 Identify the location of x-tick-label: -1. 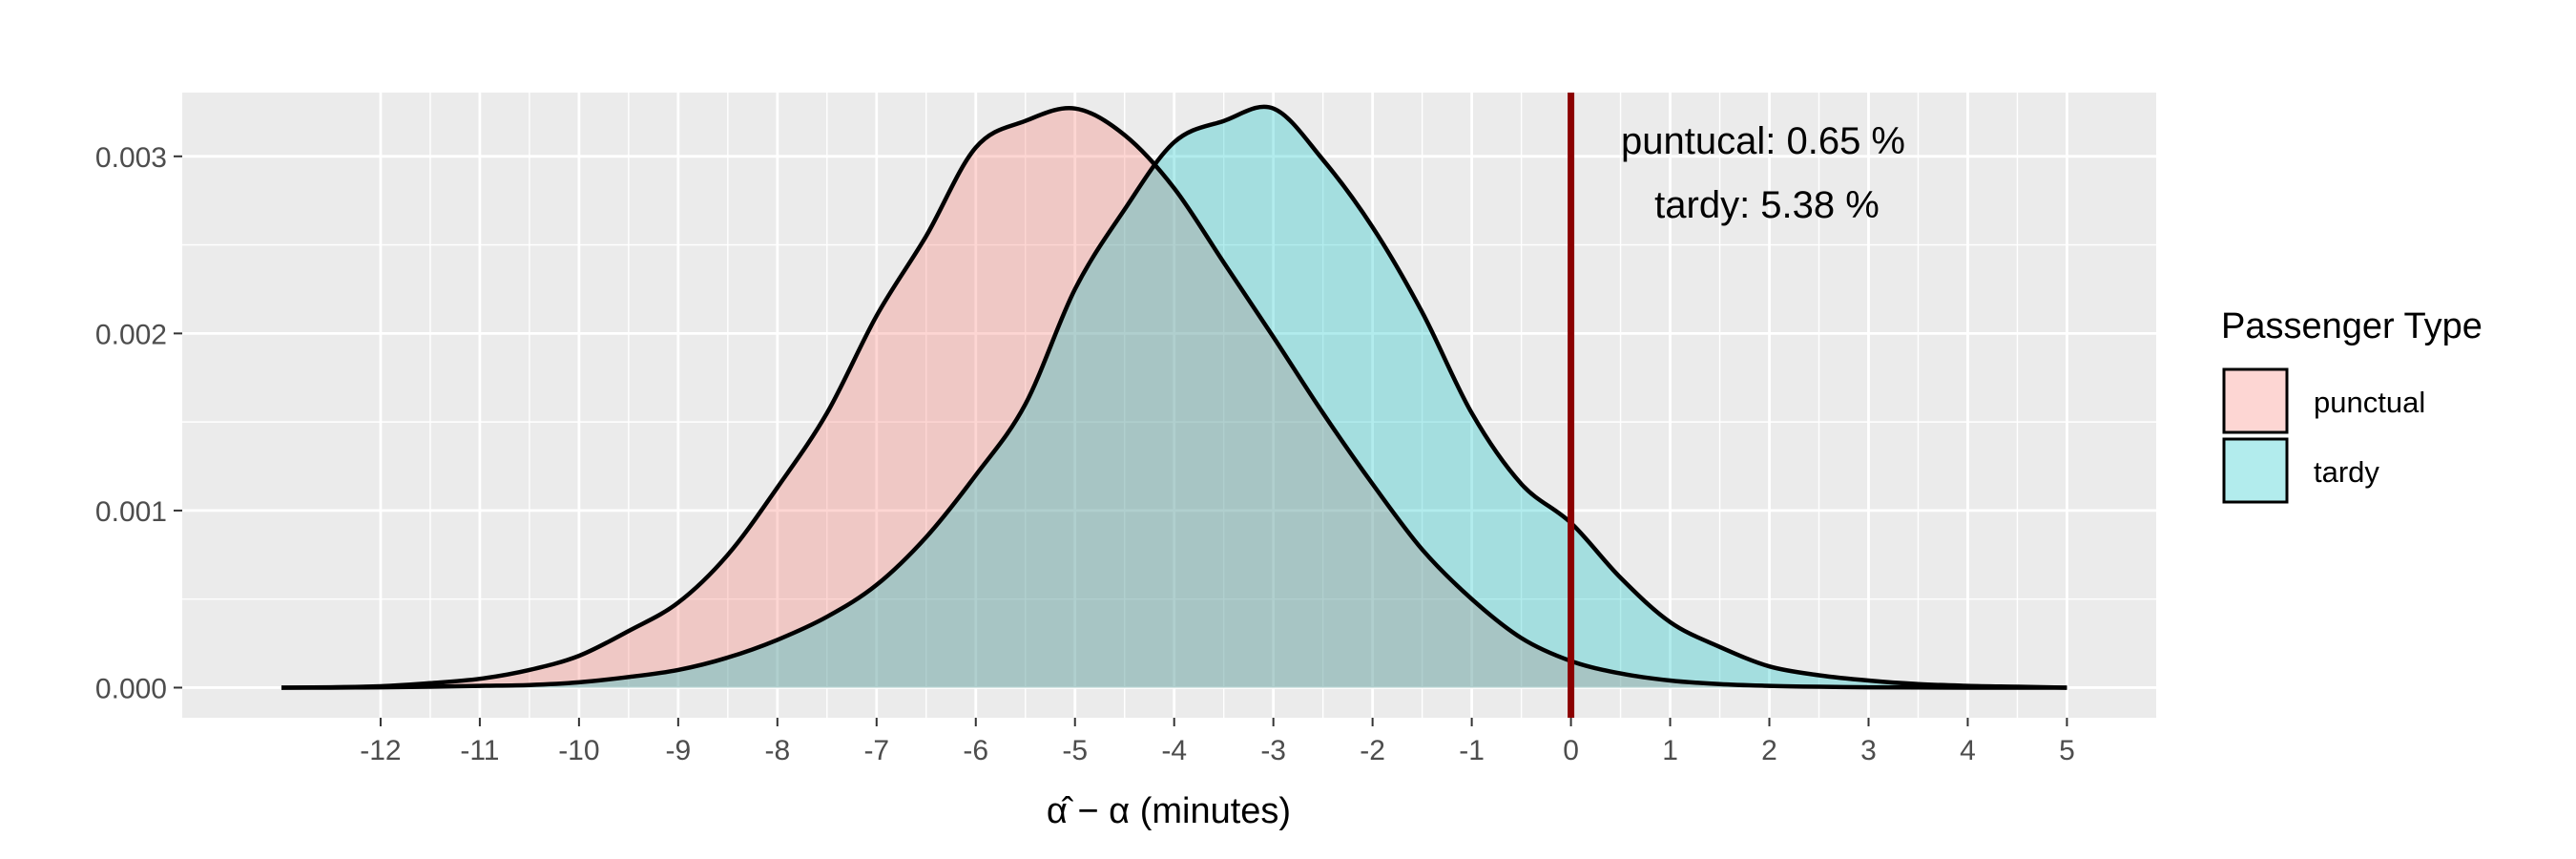
(1472, 750).